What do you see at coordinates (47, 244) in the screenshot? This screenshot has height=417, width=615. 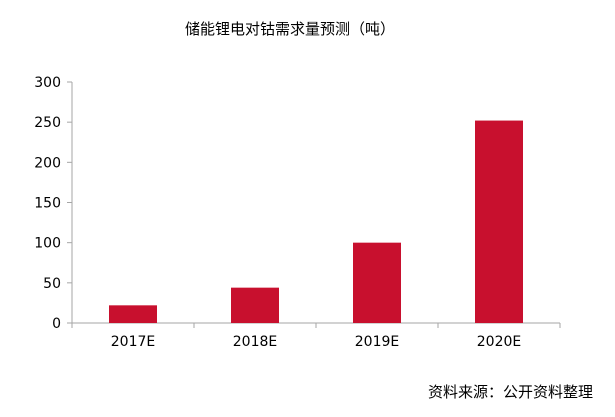 I see `y-tick-label: 100` at bounding box center [47, 244].